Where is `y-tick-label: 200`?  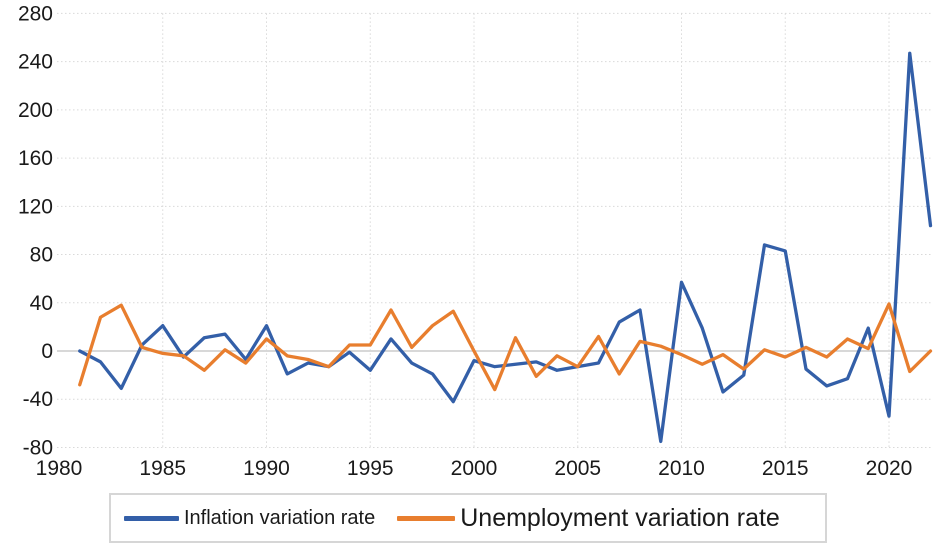
y-tick-label: 200 is located at coordinates (35, 110).